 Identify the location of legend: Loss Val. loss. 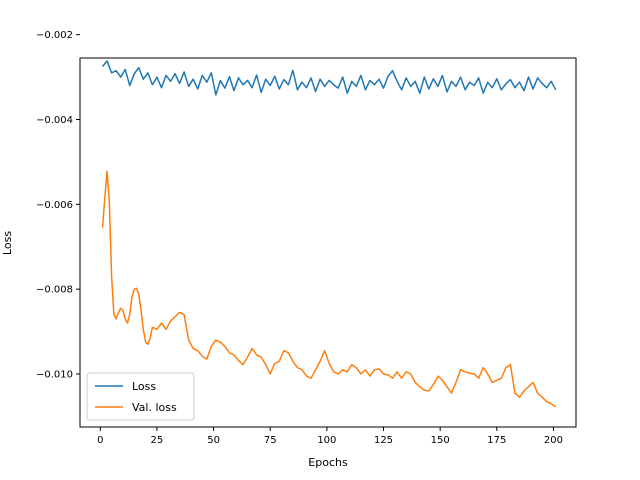
(140, 396).